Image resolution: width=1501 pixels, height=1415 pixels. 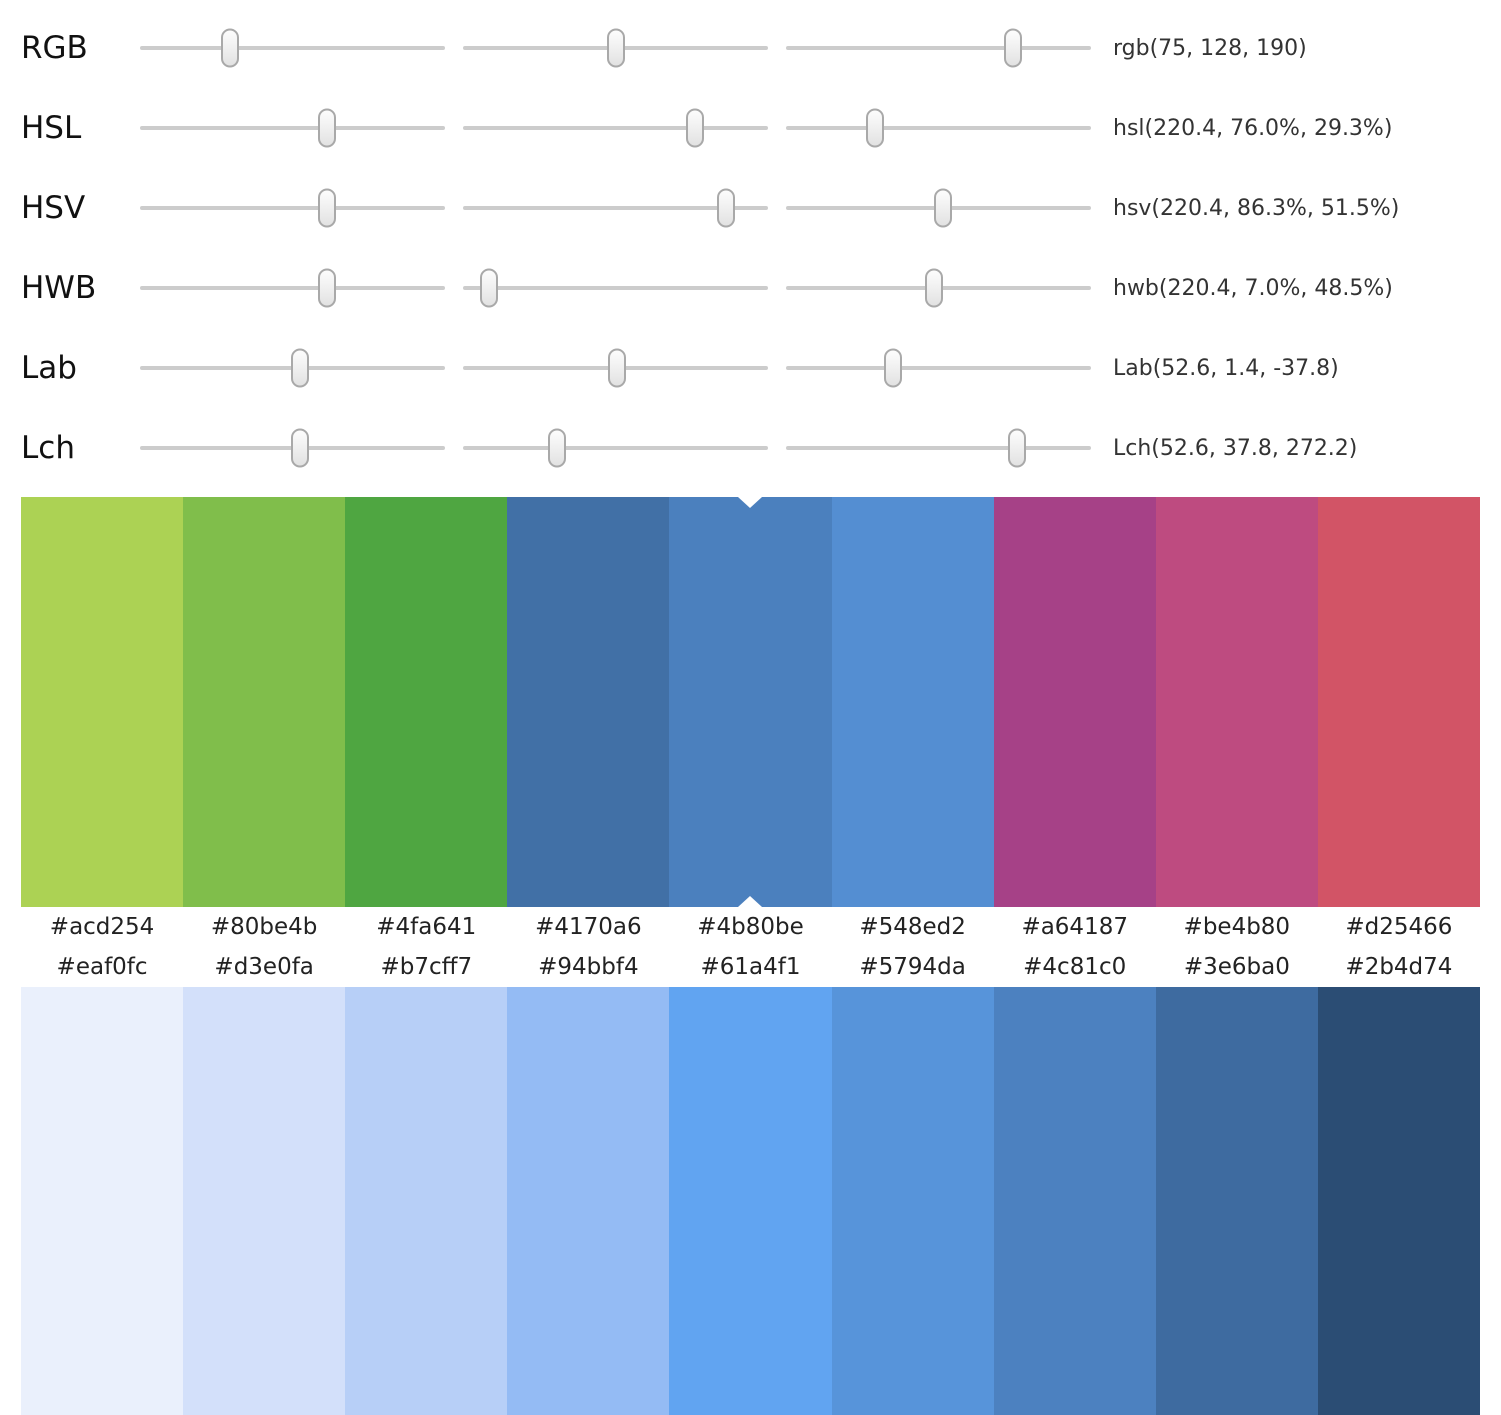 What do you see at coordinates (912, 967) in the screenshot?
I see `swatch-hex-label: #5794da` at bounding box center [912, 967].